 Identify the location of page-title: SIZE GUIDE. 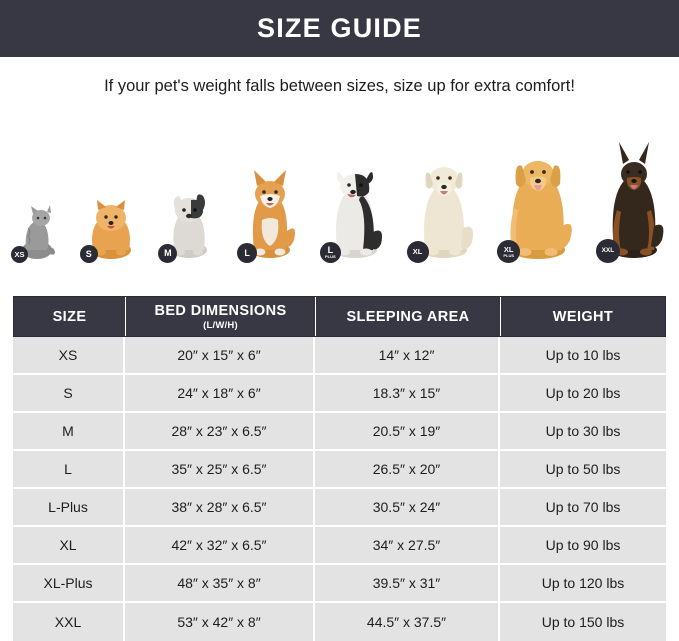
(339, 28).